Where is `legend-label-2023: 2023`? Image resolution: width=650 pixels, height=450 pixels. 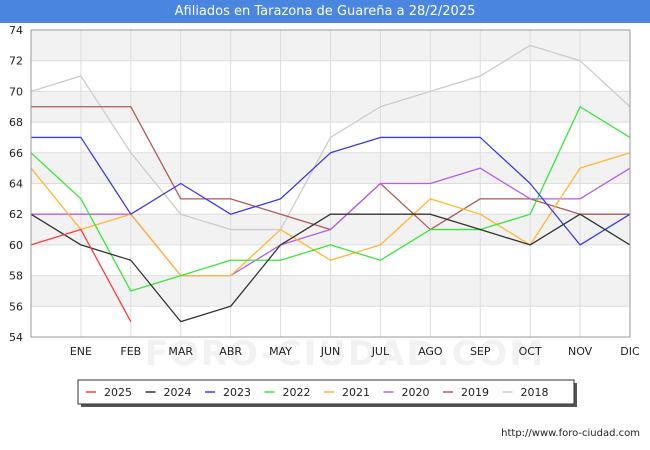
legend-label-2023: 2023 is located at coordinates (237, 392).